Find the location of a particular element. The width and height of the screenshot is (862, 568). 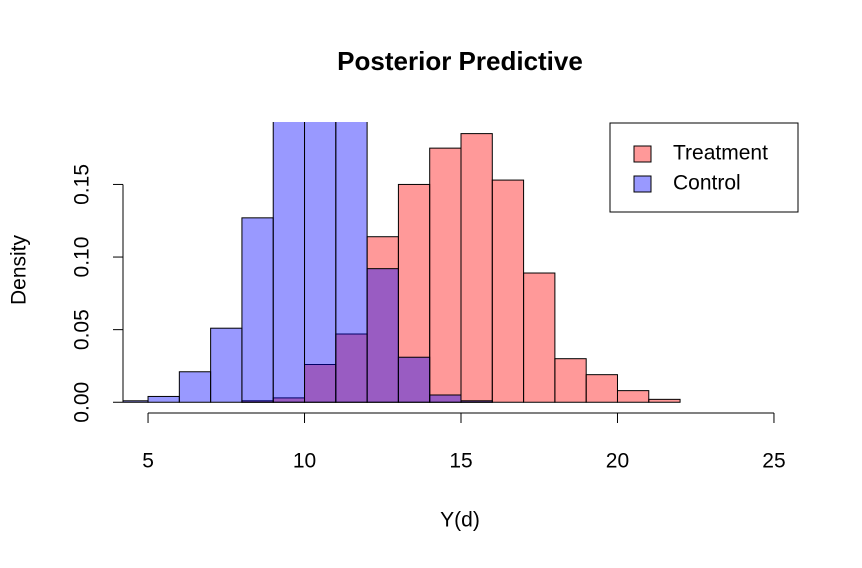

y-tick-label: 0.05 is located at coordinates (82, 329).